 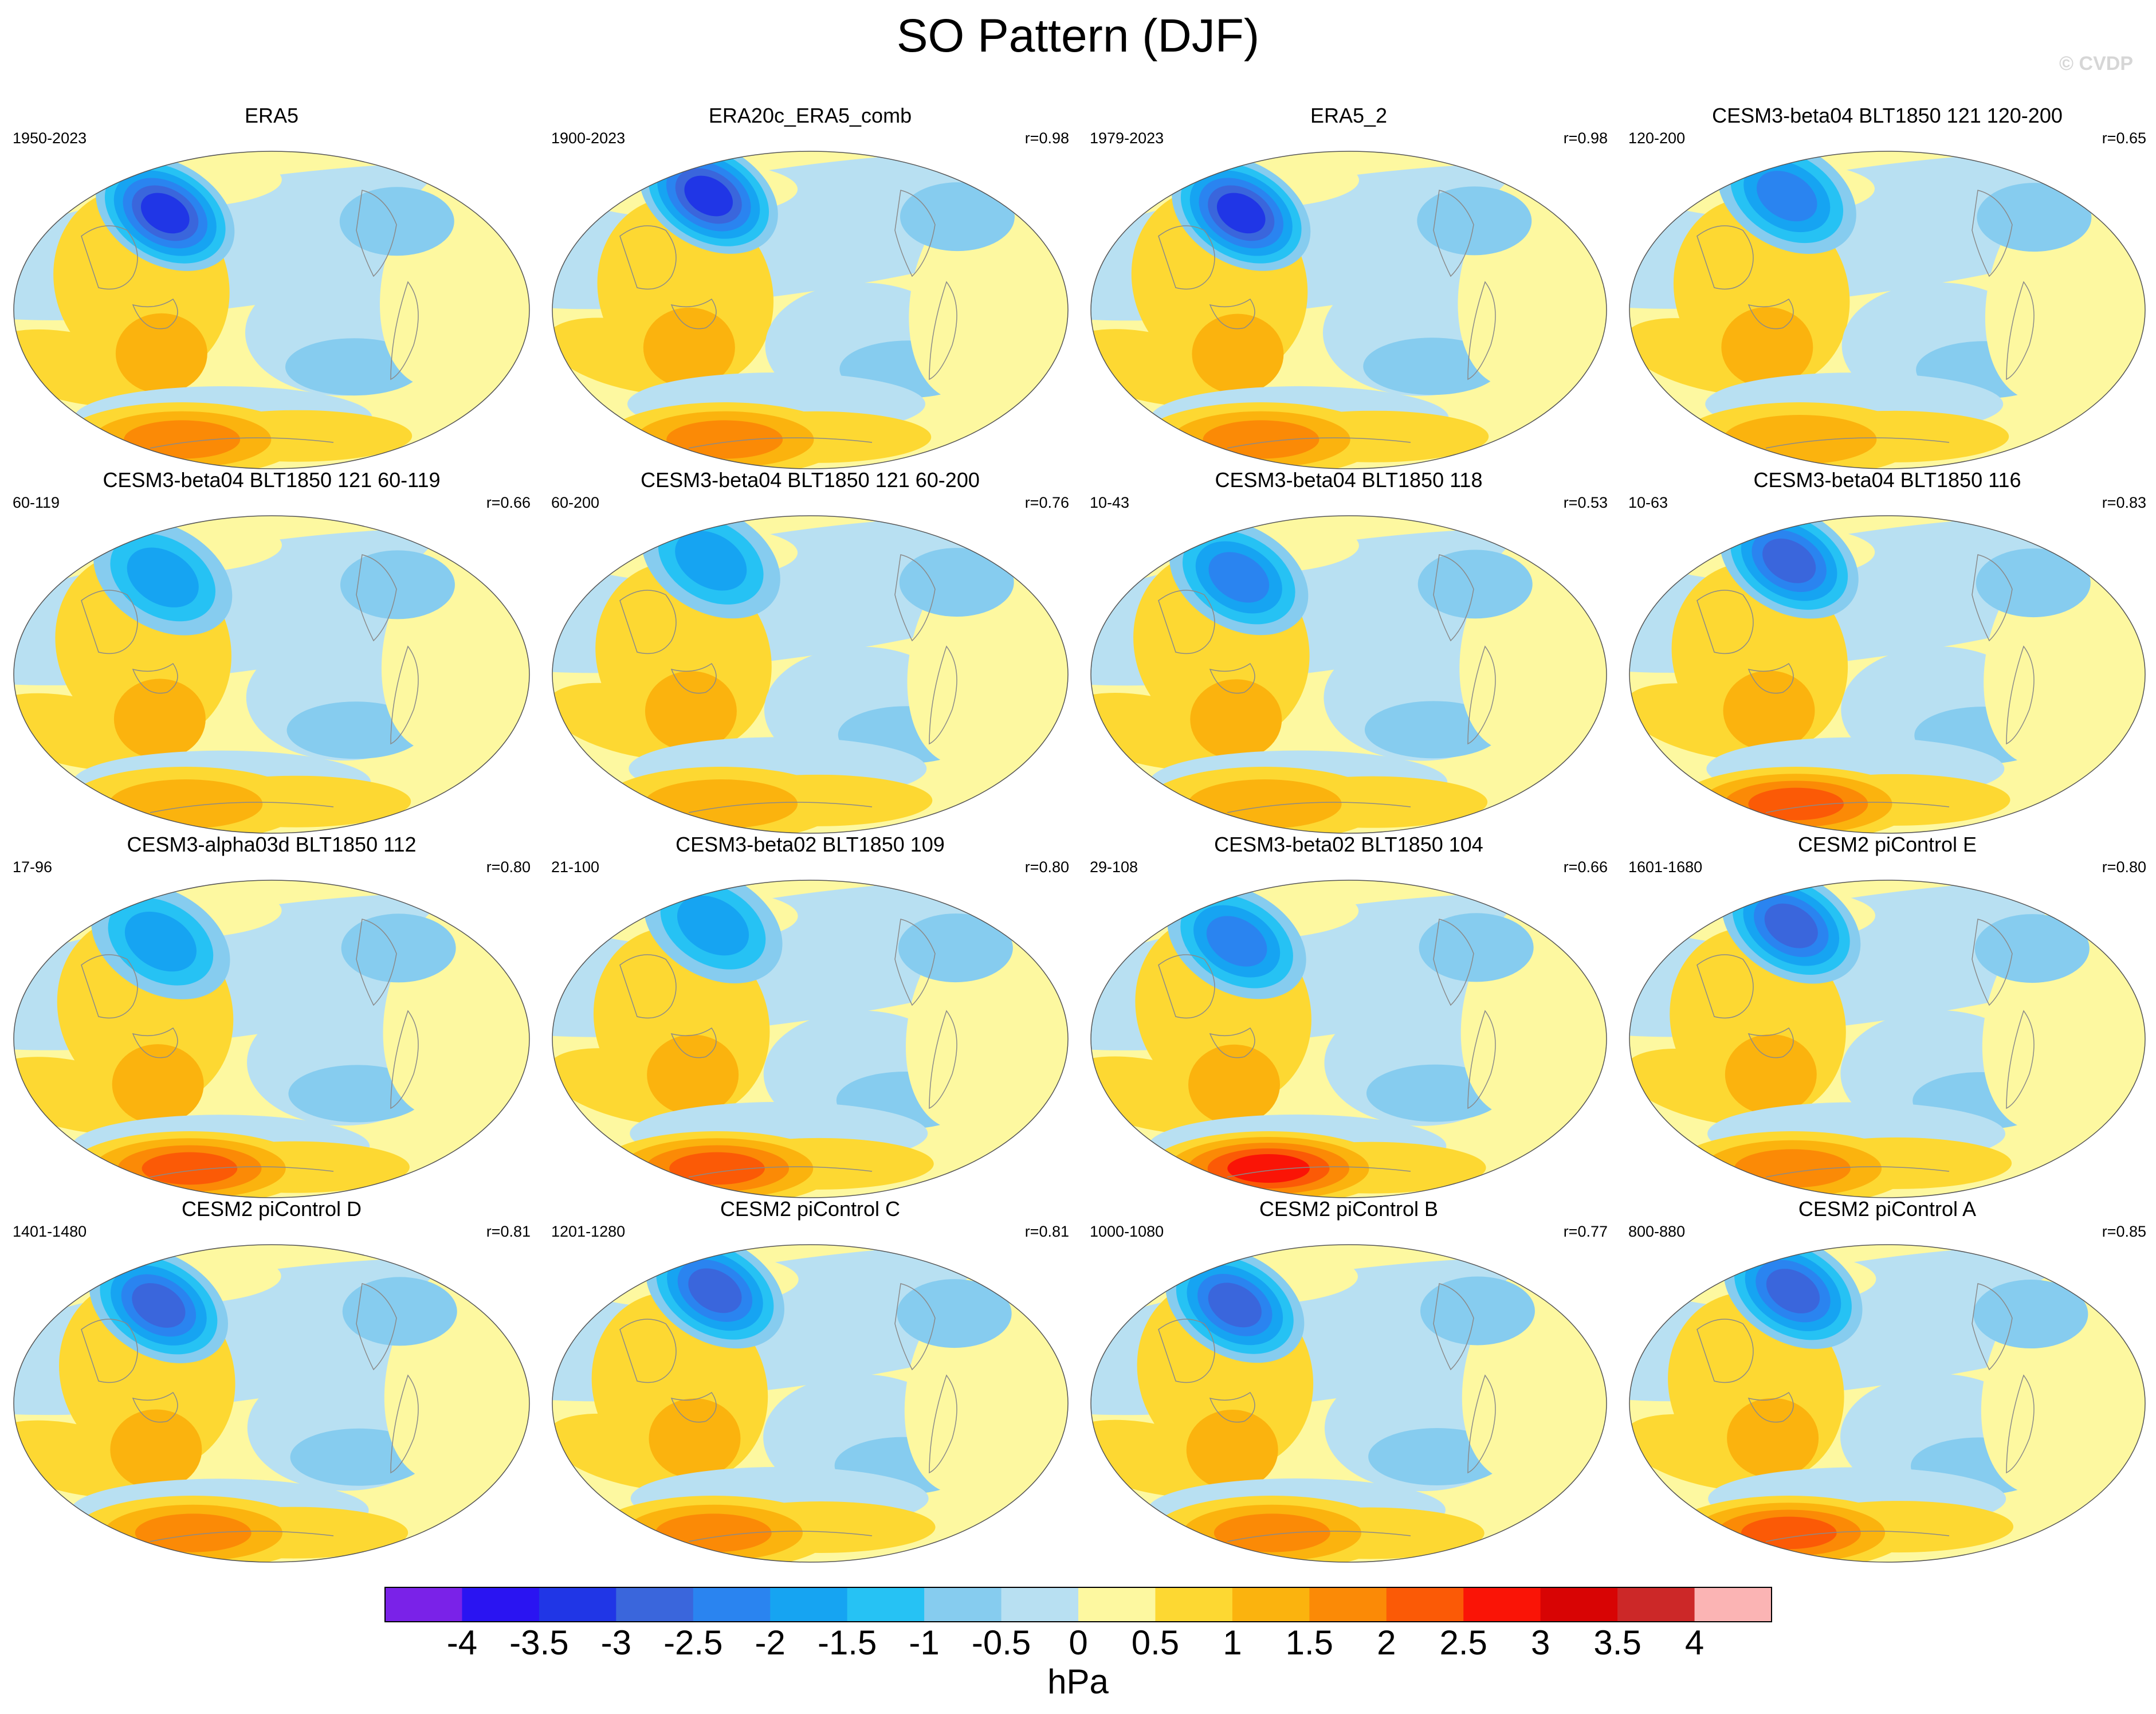 What do you see at coordinates (1078, 1642) in the screenshot?
I see `colorbar-tick-label: 0` at bounding box center [1078, 1642].